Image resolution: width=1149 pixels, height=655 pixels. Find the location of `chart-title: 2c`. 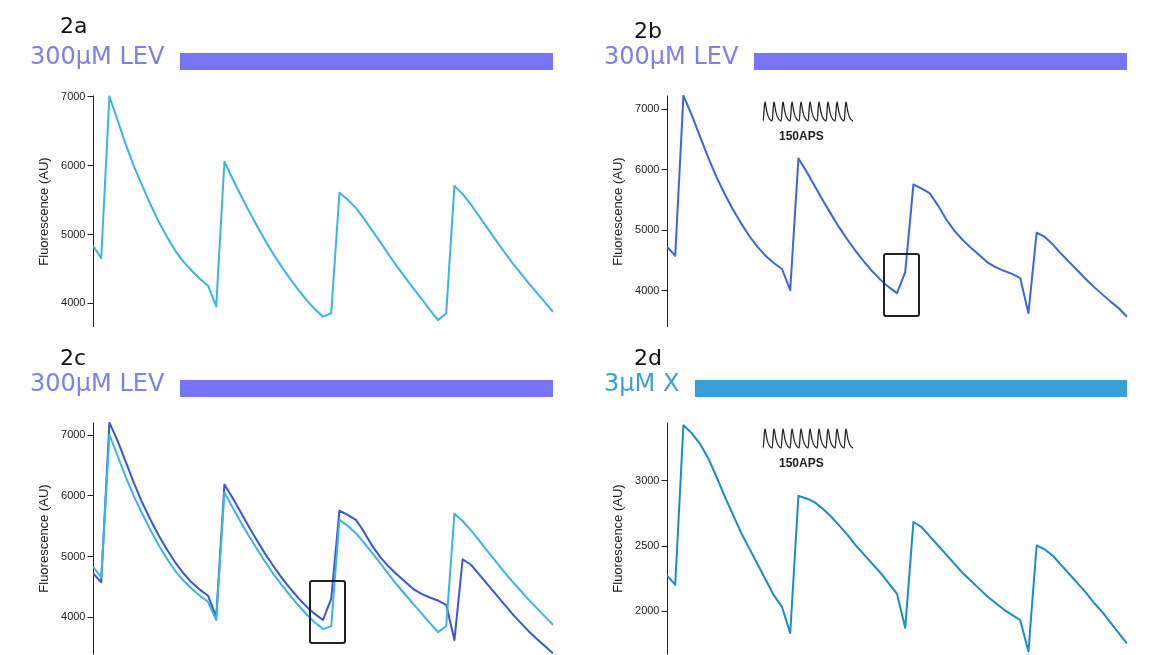

chart-title: 2c is located at coordinates (73, 357).